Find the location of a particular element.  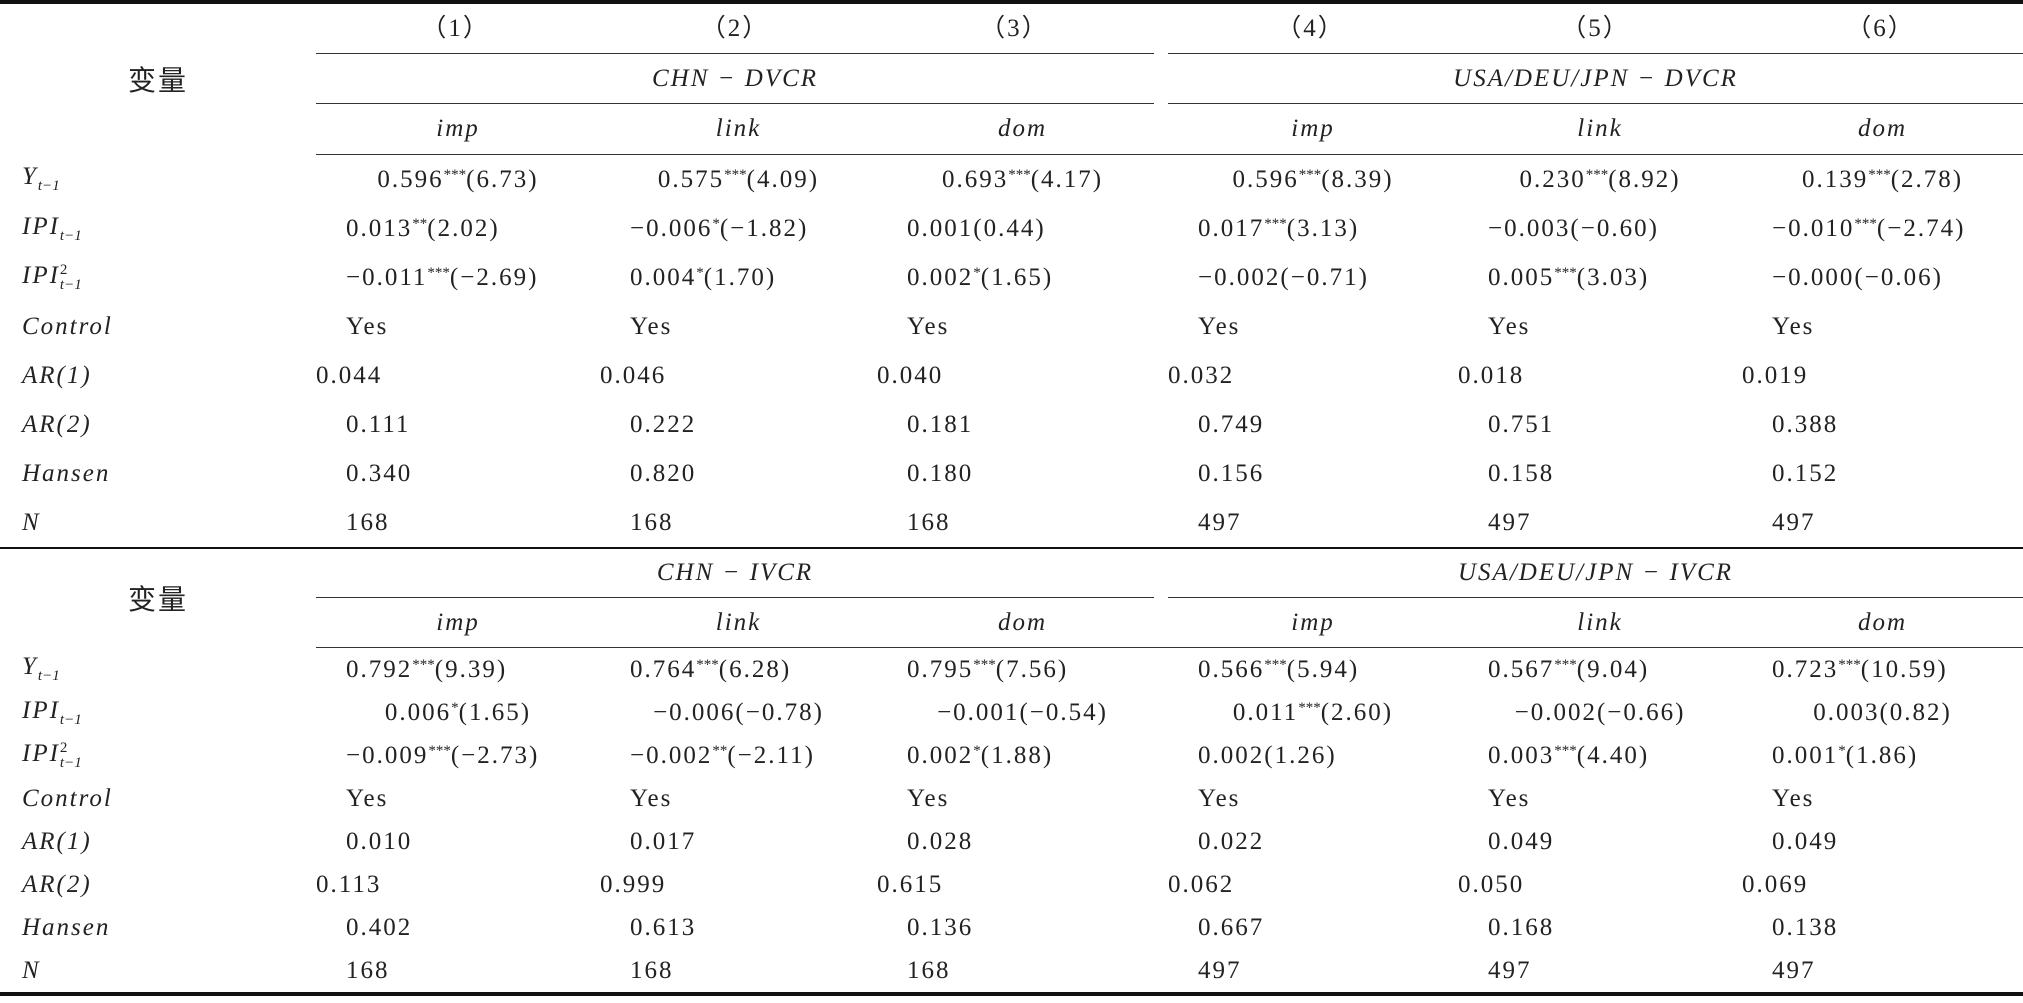

row-label: Yt−1 is located at coordinates (158, 180).